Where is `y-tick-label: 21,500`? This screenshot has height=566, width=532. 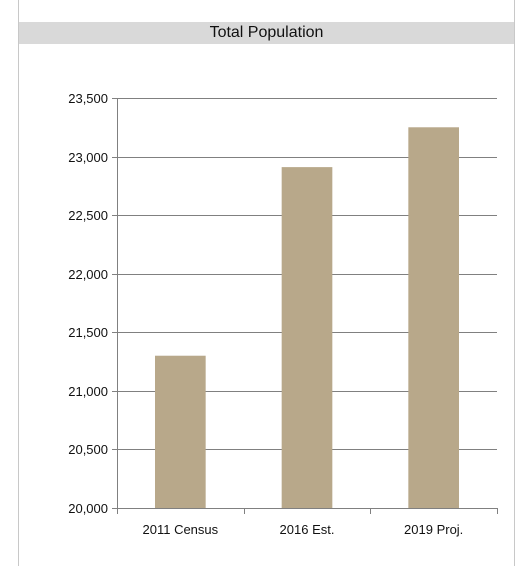
y-tick-label: 21,500 is located at coordinates (88, 332).